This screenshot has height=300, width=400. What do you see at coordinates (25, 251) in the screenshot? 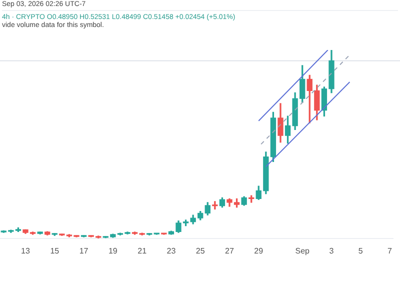
I see `x-tick-label: 13` at bounding box center [25, 251].